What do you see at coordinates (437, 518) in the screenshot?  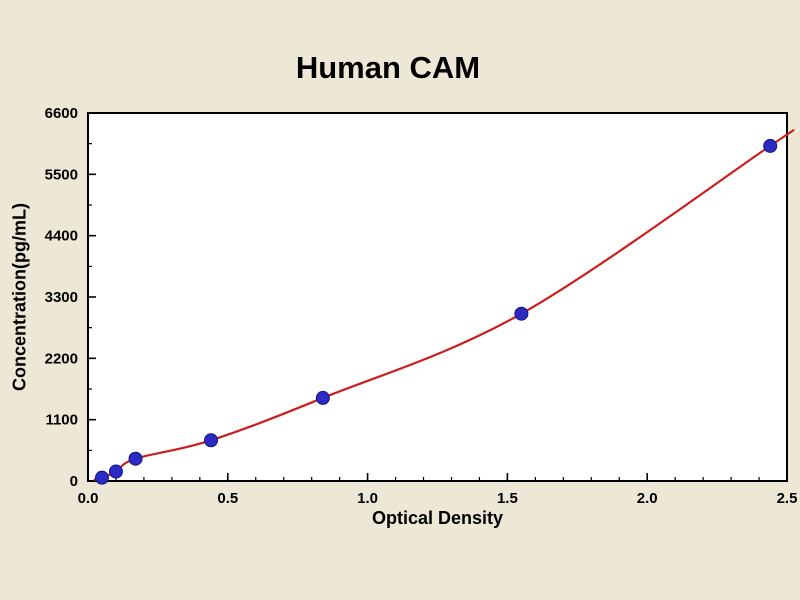 I see `x-axis-label: Optical Density` at bounding box center [437, 518].